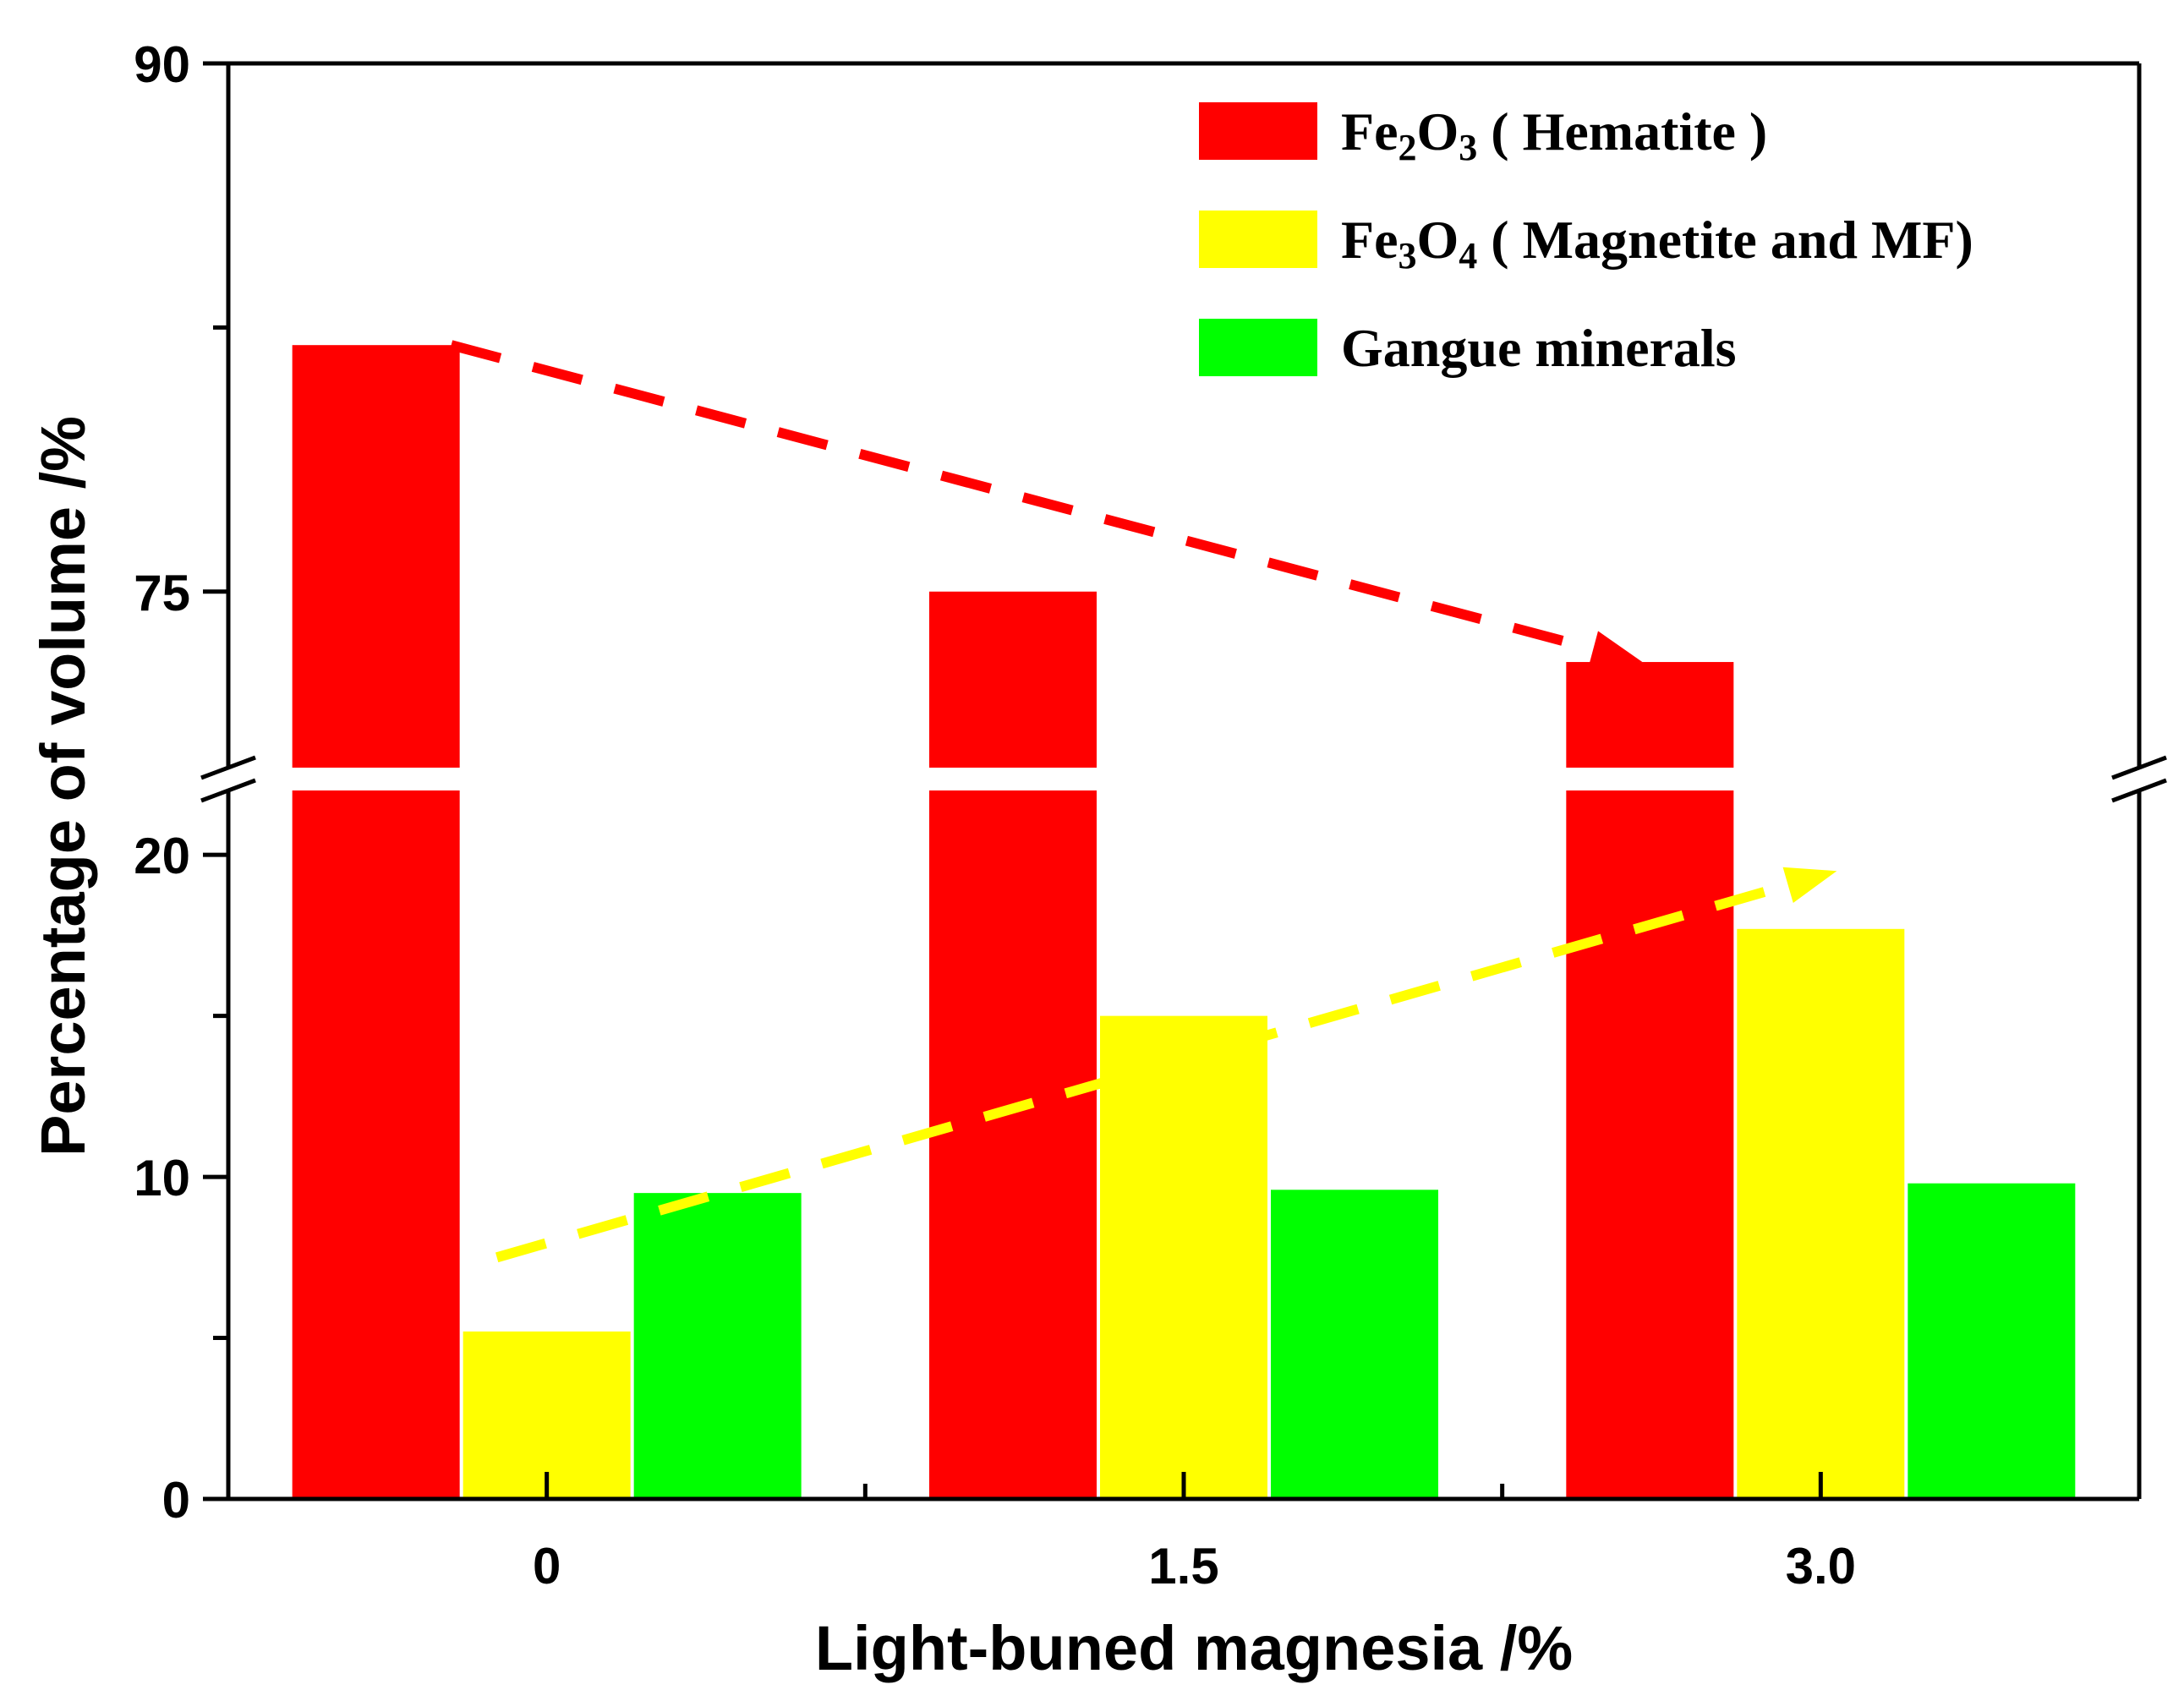 The height and width of the screenshot is (1701, 2184). Describe the element at coordinates (1013, 1144) in the screenshot. I see `bar-0-1-lower` at that location.